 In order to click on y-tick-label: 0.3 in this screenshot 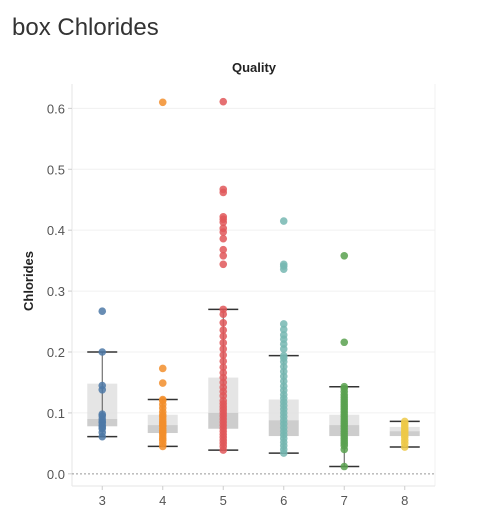, I will do `click(56, 291)`.